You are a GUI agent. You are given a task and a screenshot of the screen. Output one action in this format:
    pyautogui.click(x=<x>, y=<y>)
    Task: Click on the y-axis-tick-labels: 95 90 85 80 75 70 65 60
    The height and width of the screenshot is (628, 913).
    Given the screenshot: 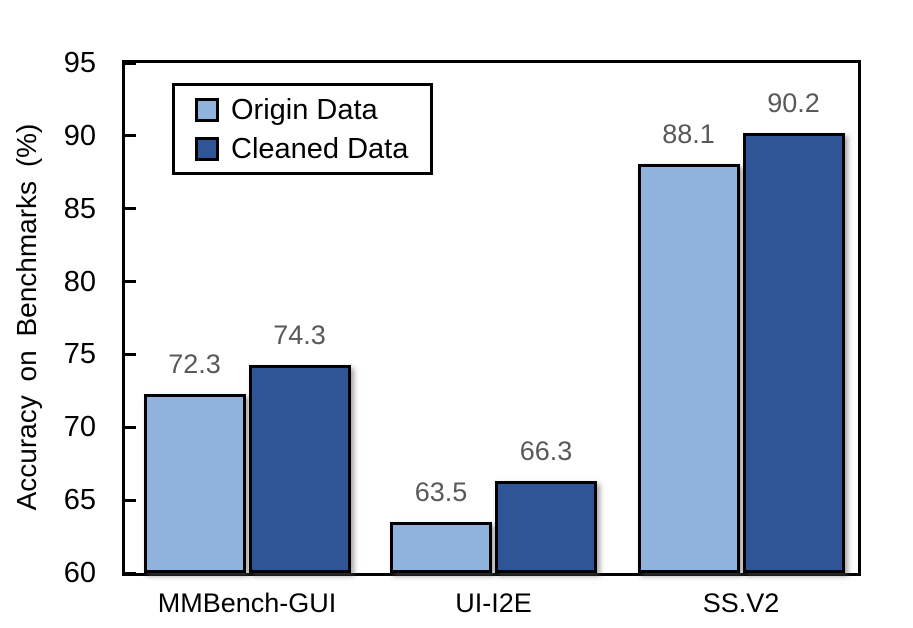 What is the action you would take?
    pyautogui.click(x=48, y=314)
    